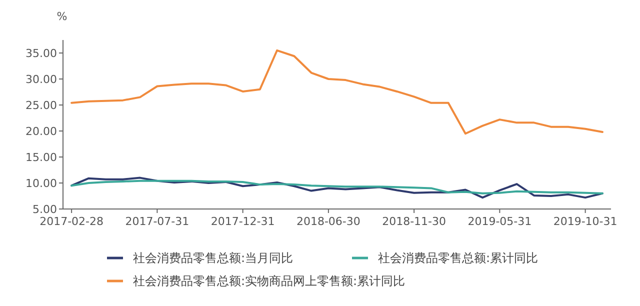 This screenshot has height=306, width=640. Describe the element at coordinates (585, 221) in the screenshot. I see `x-tick-label: 2019-10-31` at that location.